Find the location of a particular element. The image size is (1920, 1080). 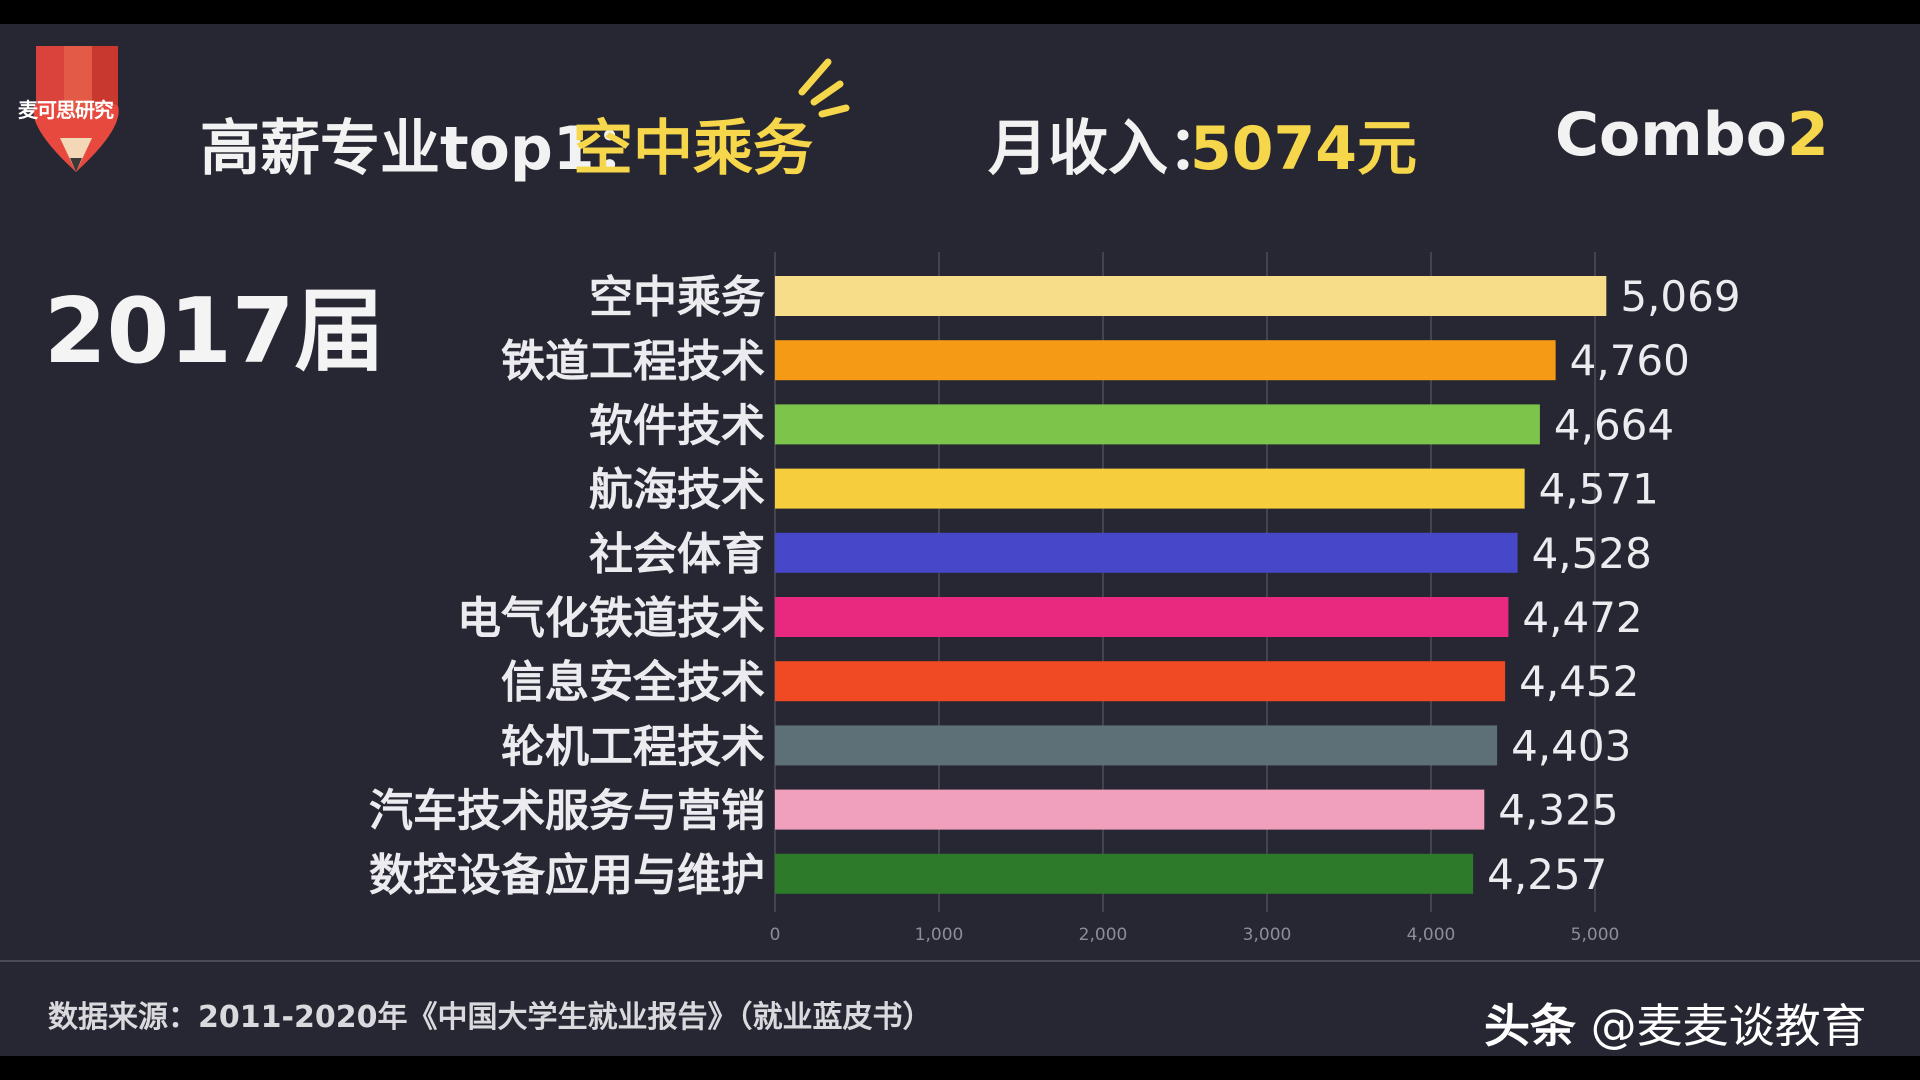

value-label: 4,325 is located at coordinates (1558, 810).